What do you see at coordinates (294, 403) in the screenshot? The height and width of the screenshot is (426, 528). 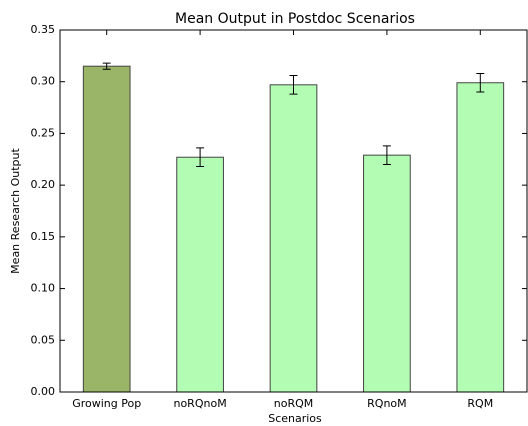 I see `x-tick-label: noRQM` at bounding box center [294, 403].